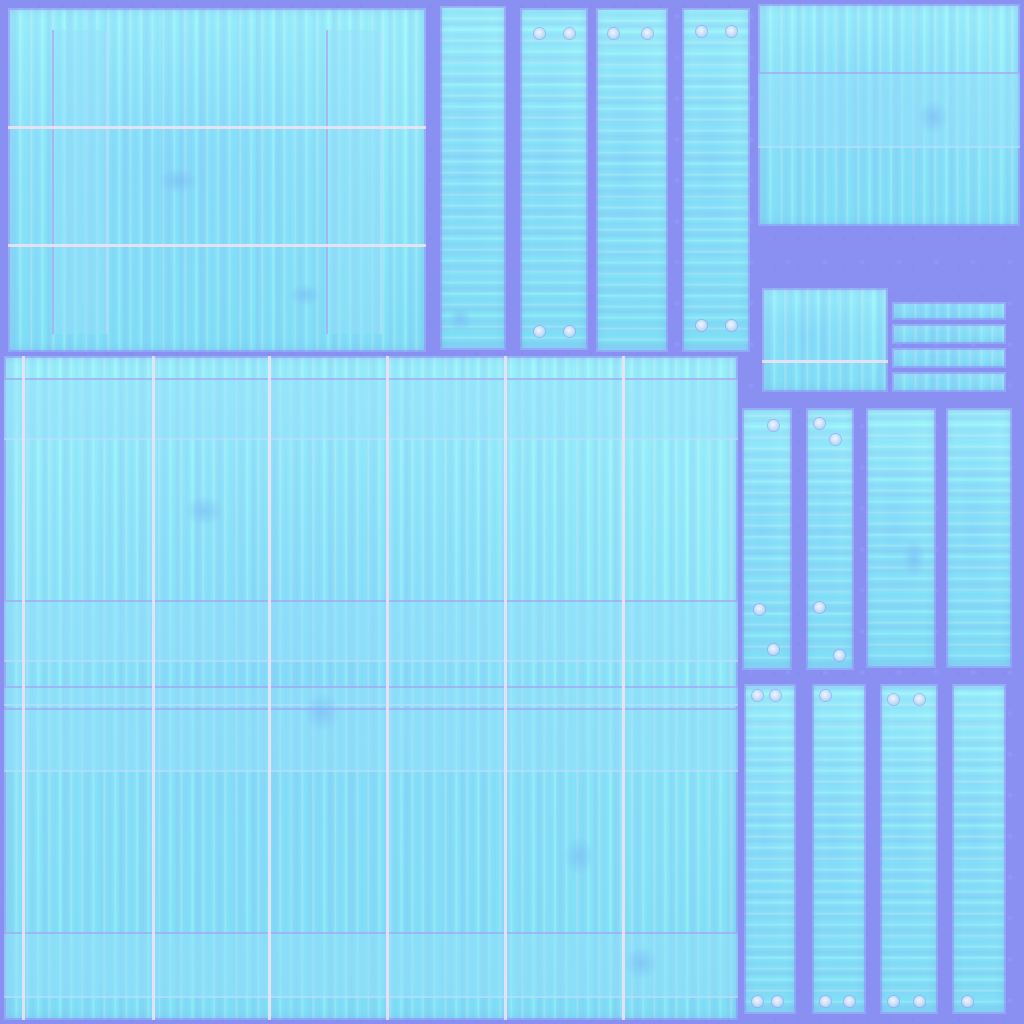 This screenshot has height=1024, width=1024. I want to click on wood-block-small, so click(825, 340).